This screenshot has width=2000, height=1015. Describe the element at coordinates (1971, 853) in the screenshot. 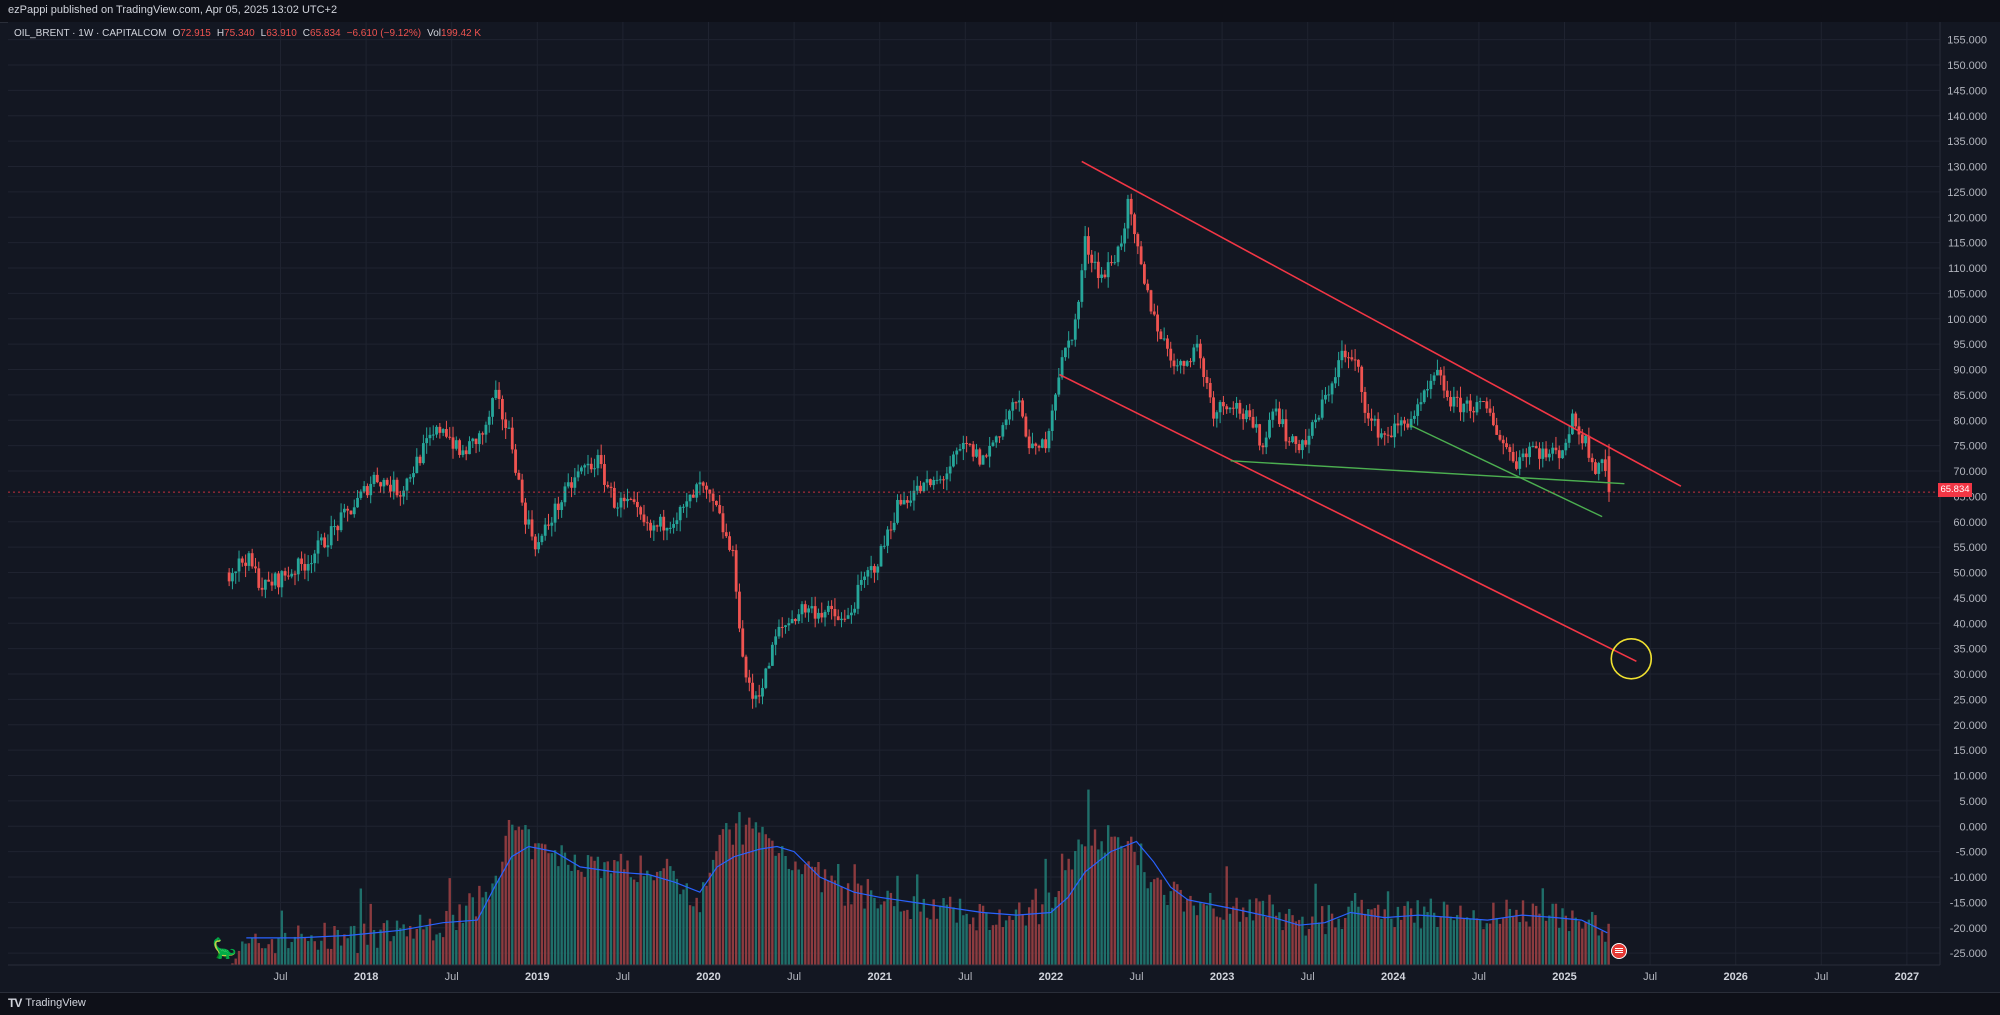

I see `price-tick-label: -5.000` at that location.